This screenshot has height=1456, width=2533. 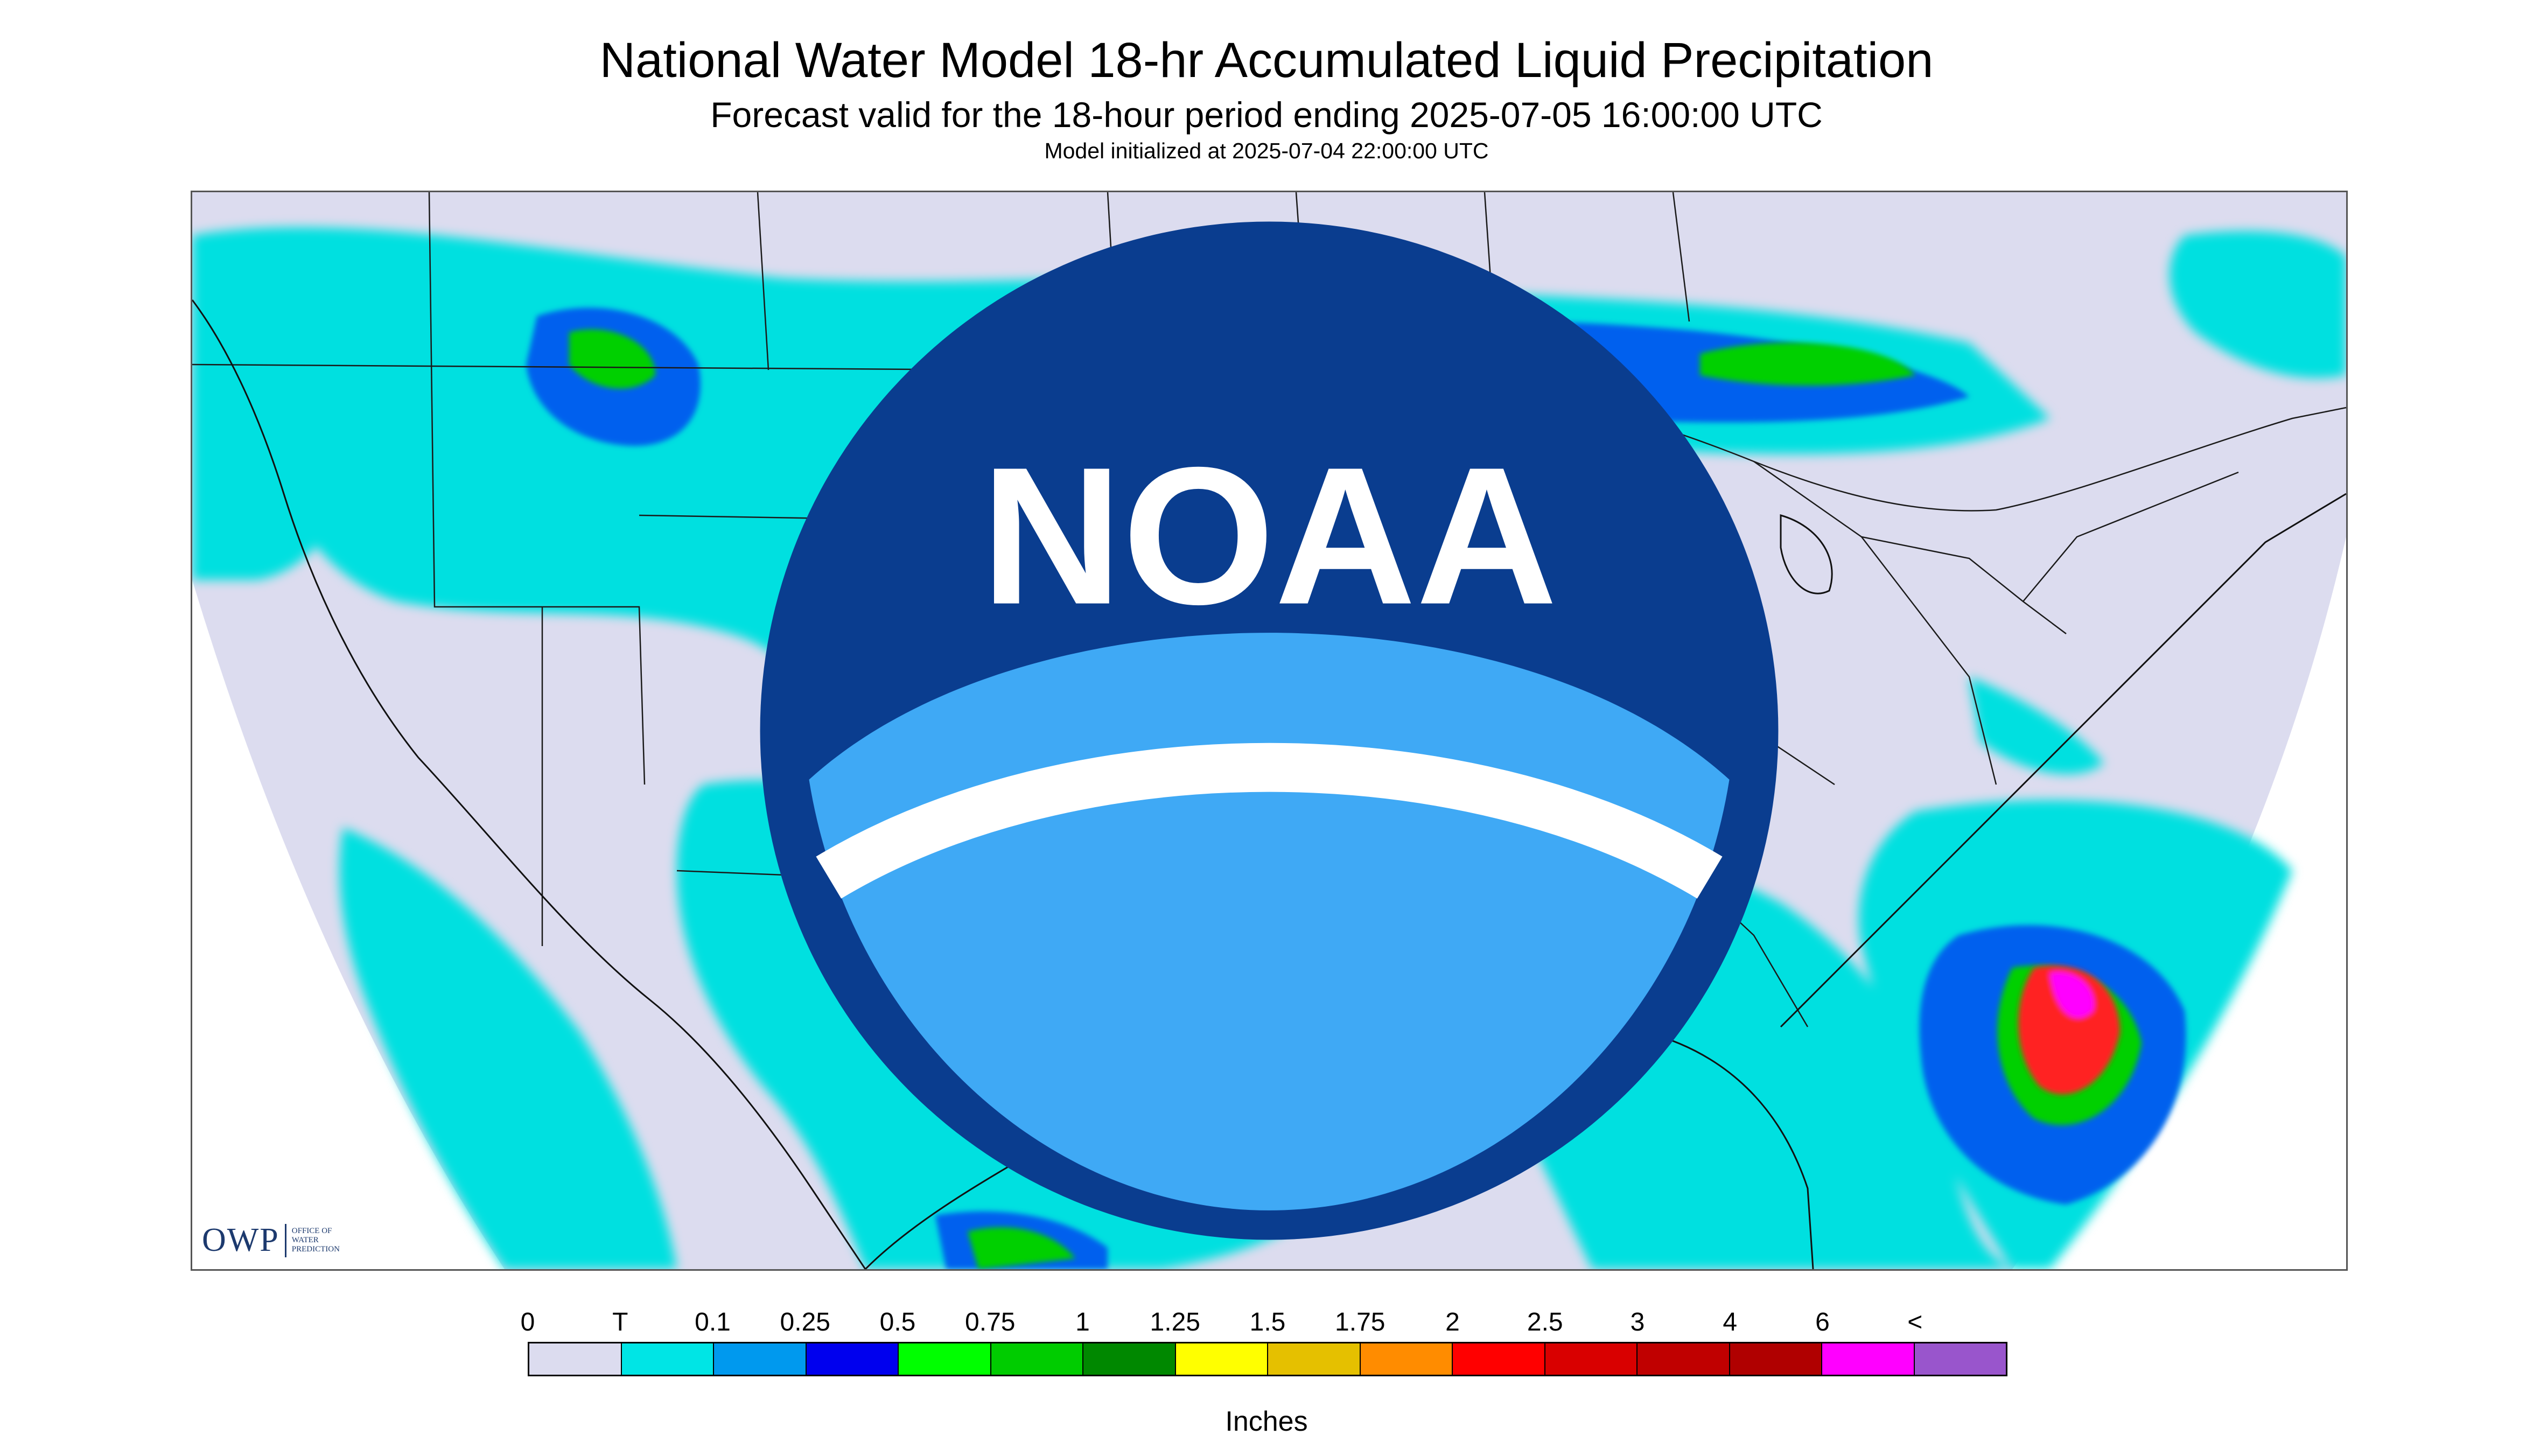 I want to click on legend-label: 0.5, so click(x=897, y=1322).